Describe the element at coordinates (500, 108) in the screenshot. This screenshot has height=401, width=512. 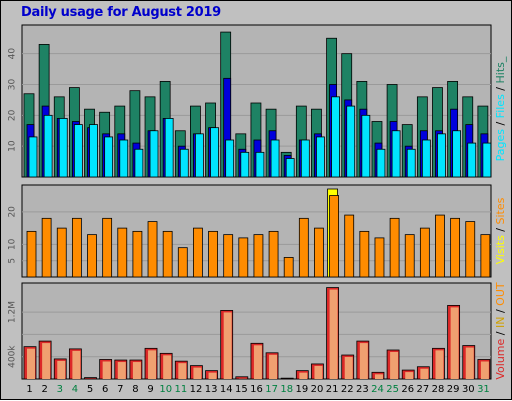
I see `legend-label-1: Pages / Files / Hits_` at that location.